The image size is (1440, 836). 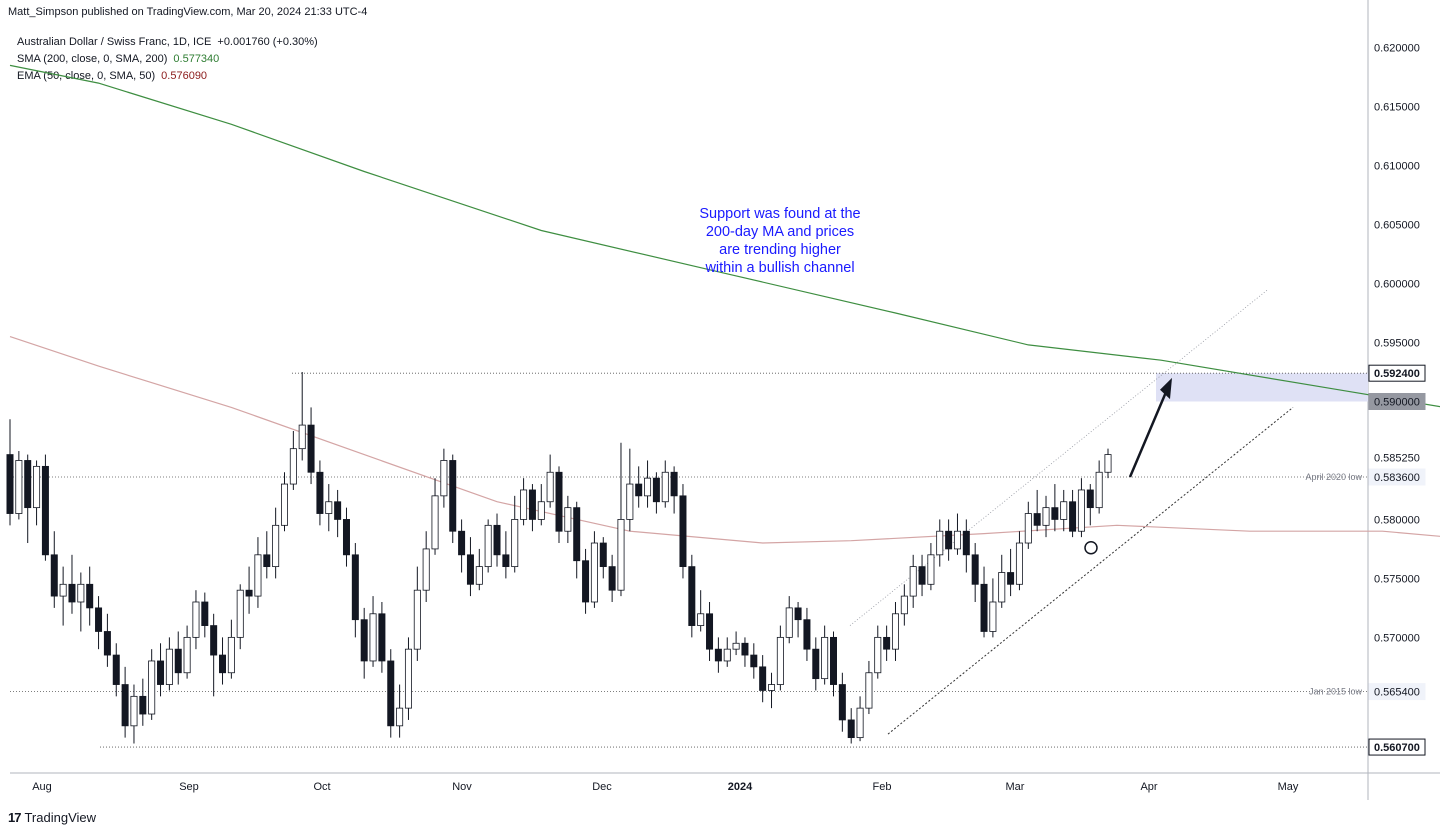 What do you see at coordinates (780, 250) in the screenshot?
I see `annotation-line: are trending higher` at bounding box center [780, 250].